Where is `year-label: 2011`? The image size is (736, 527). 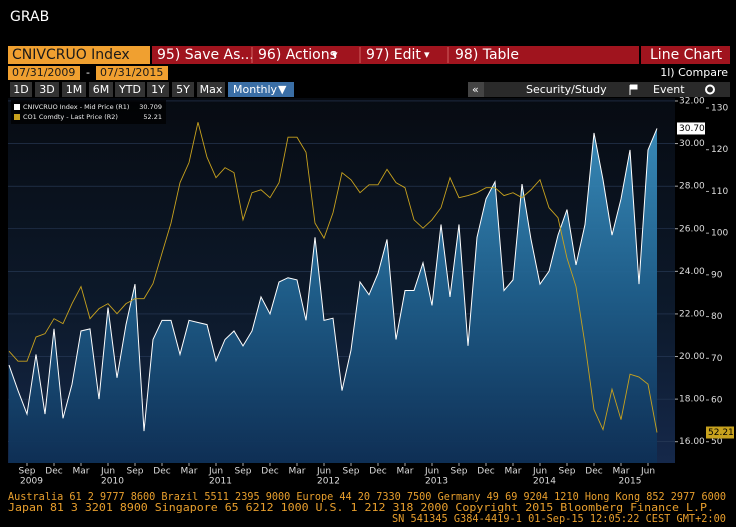
year-label: 2011 is located at coordinates (220, 482).